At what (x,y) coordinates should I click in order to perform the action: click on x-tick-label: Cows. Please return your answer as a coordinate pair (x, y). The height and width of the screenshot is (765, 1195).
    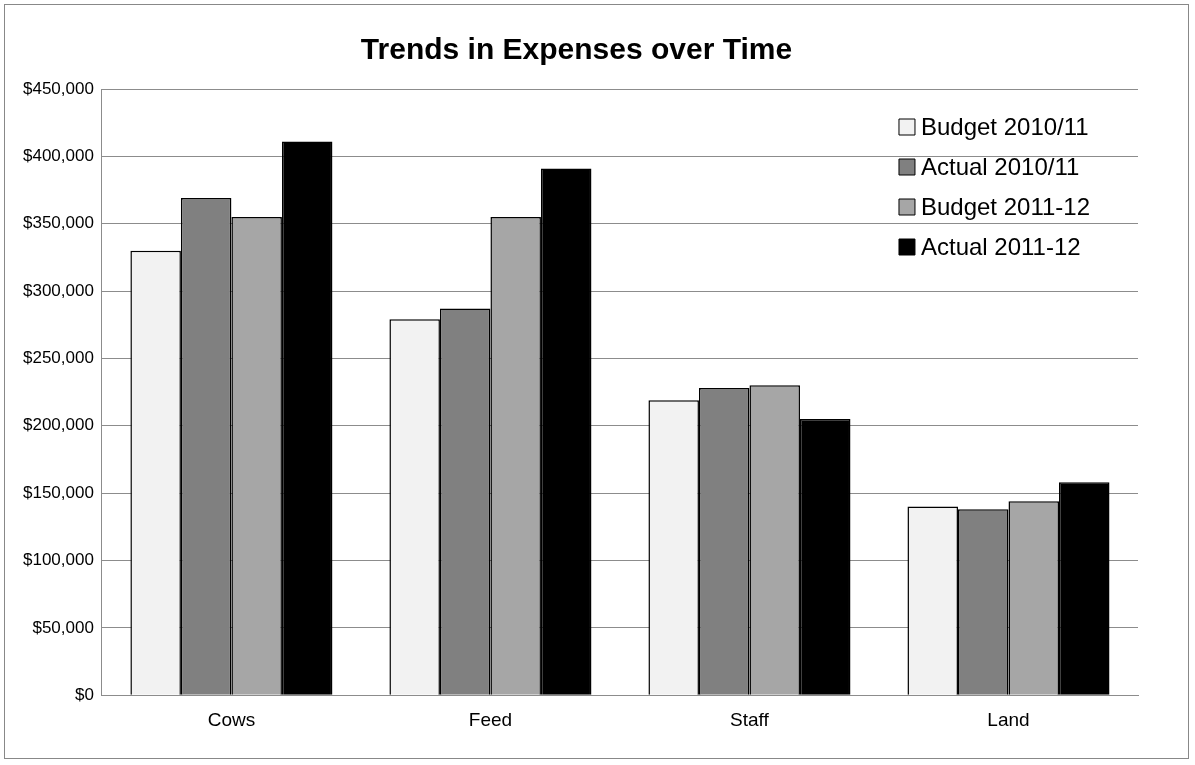
    Looking at the image, I should click on (231, 719).